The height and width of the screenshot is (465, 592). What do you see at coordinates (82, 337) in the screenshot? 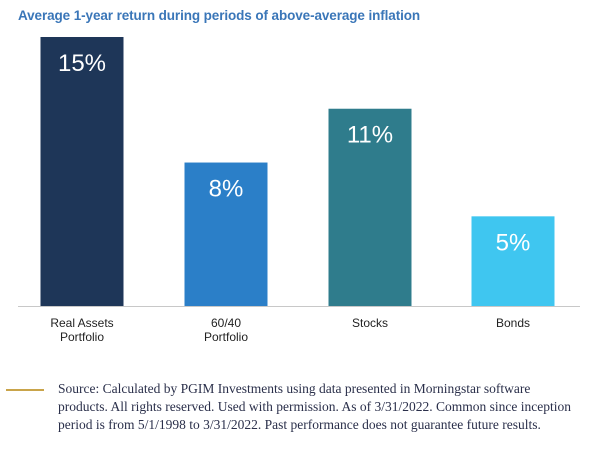
I see `category-label-0-1: Portfolio` at bounding box center [82, 337].